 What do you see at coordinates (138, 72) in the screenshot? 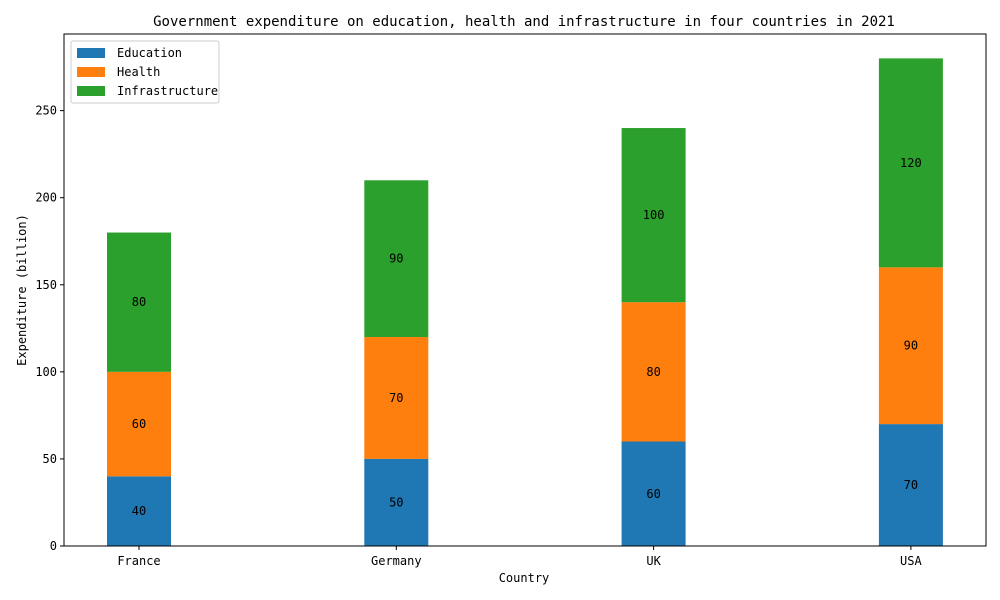
I see `legend-label-health: Health` at bounding box center [138, 72].